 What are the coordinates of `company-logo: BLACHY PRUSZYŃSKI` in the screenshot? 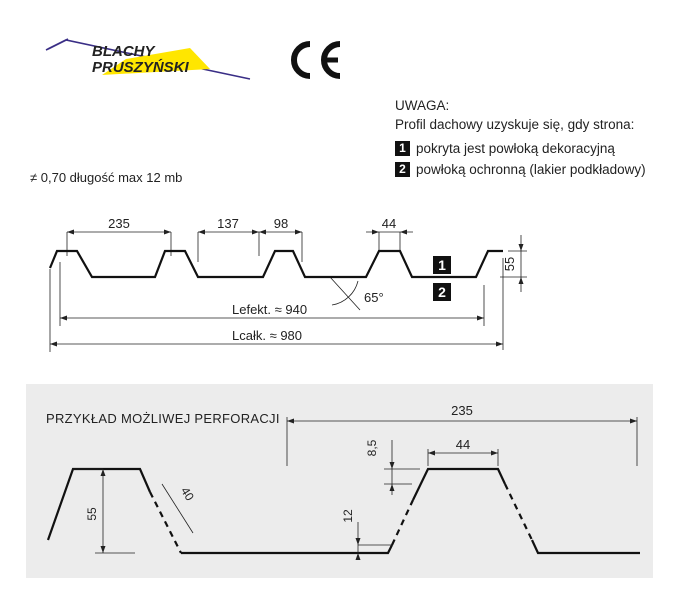 It's located at (148, 59).